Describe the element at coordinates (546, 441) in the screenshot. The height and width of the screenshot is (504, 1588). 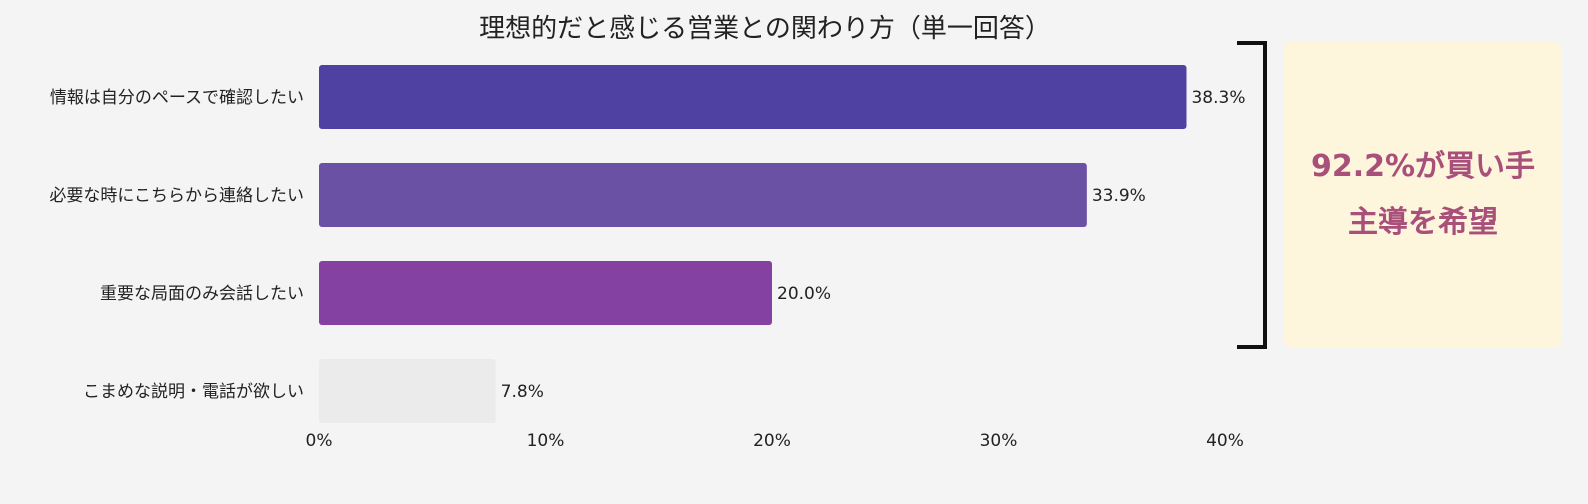
I see `x-tick-label-1: 10%` at that location.